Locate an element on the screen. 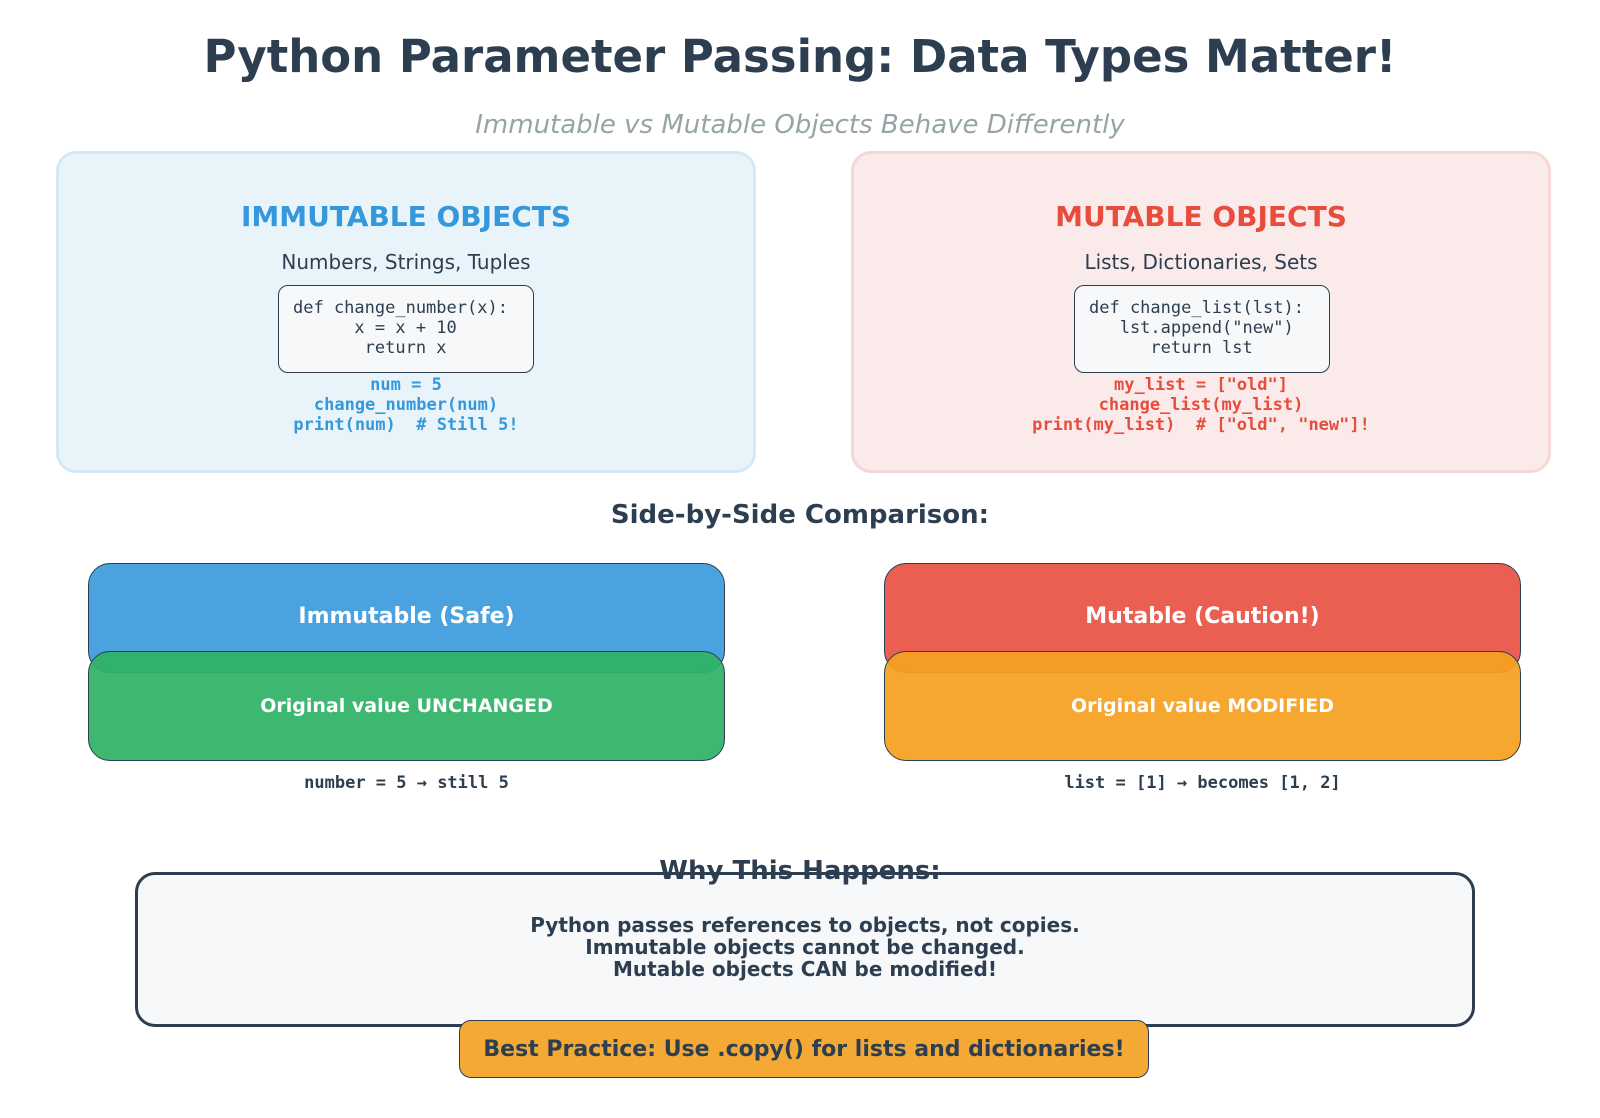 The image size is (1600, 1118). immutable-types: Numbers, Strings, Tuples is located at coordinates (406, 262).